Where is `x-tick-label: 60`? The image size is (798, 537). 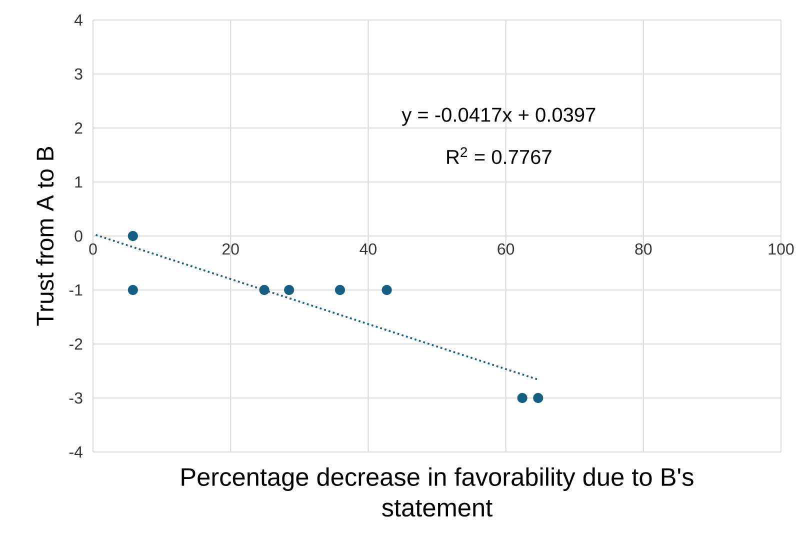
x-tick-label: 60 is located at coordinates (506, 249).